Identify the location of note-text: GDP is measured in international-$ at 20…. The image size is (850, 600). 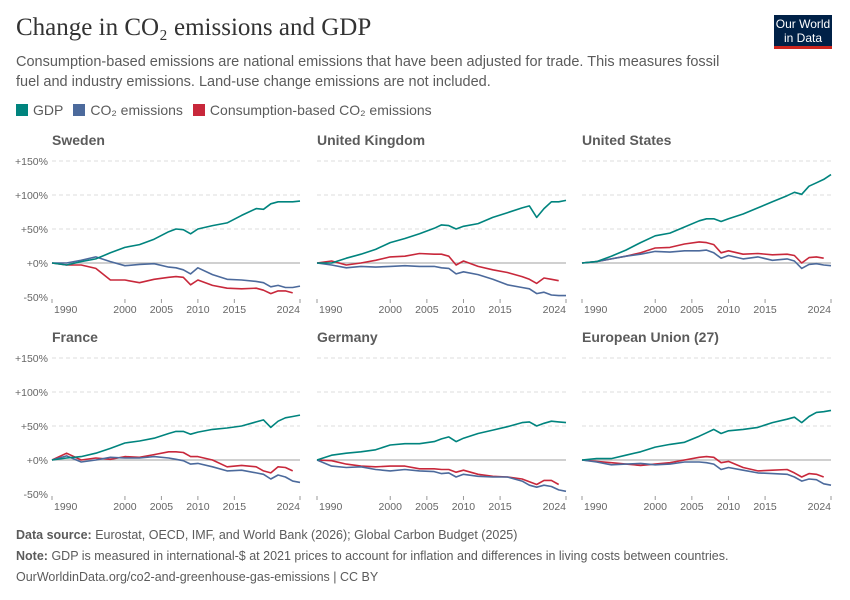
(390, 556).